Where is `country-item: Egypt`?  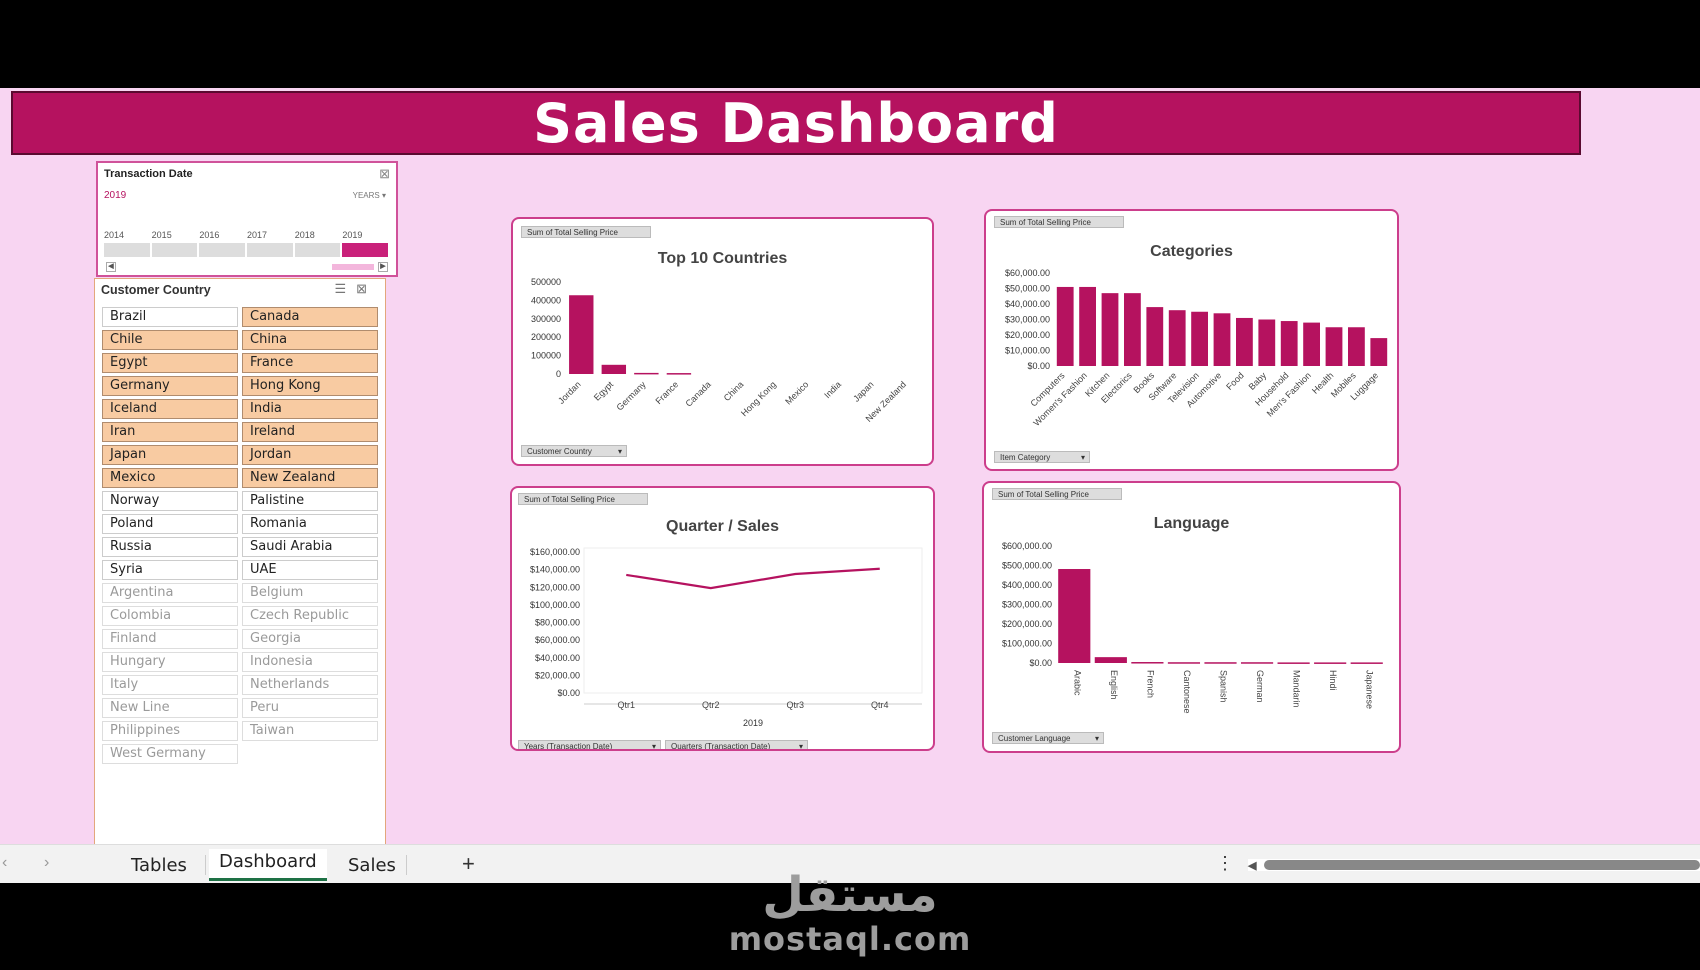 country-item: Egypt is located at coordinates (170, 363).